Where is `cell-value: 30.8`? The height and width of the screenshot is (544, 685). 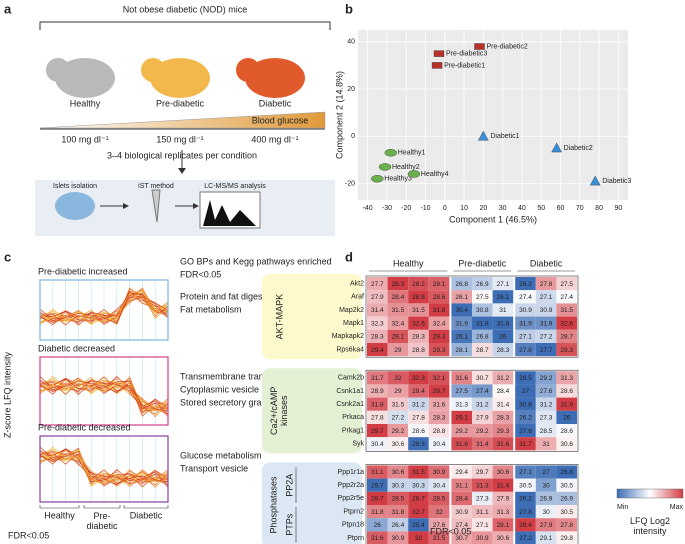 cell-value: 30.8 is located at coordinates (482, 310).